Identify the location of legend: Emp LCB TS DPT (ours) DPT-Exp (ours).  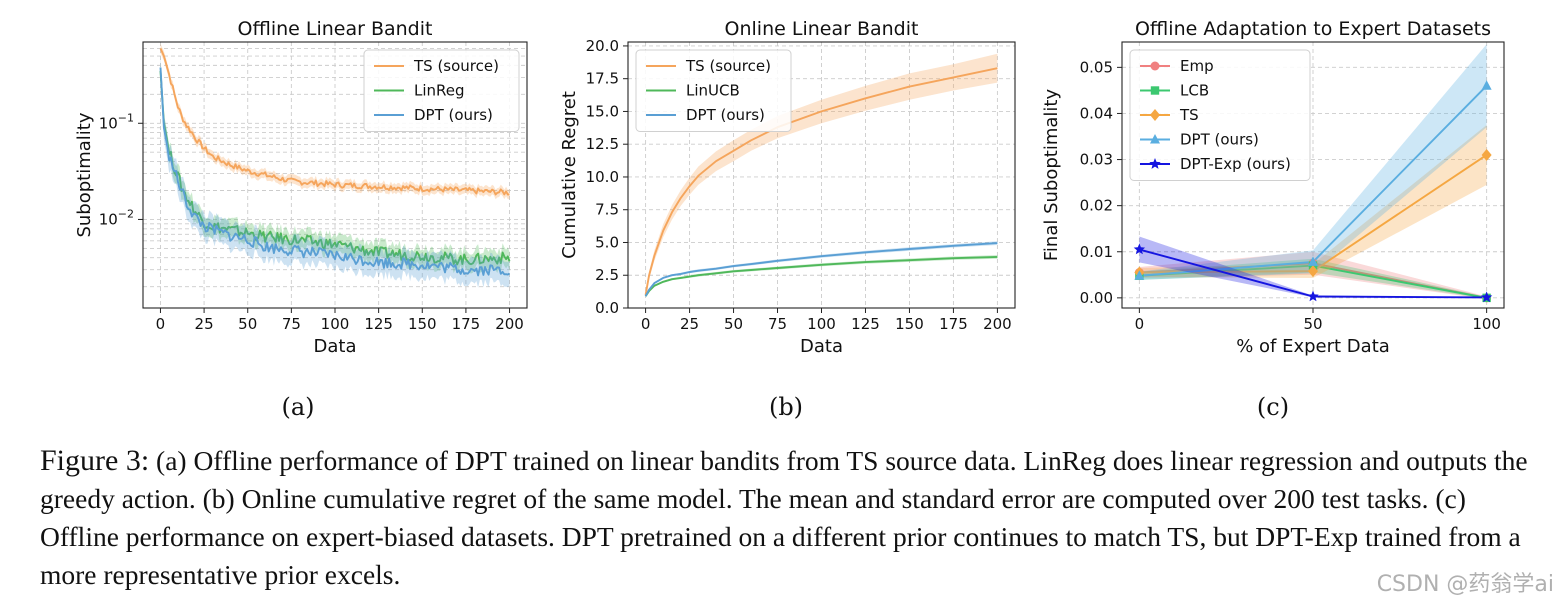
(1220, 115).